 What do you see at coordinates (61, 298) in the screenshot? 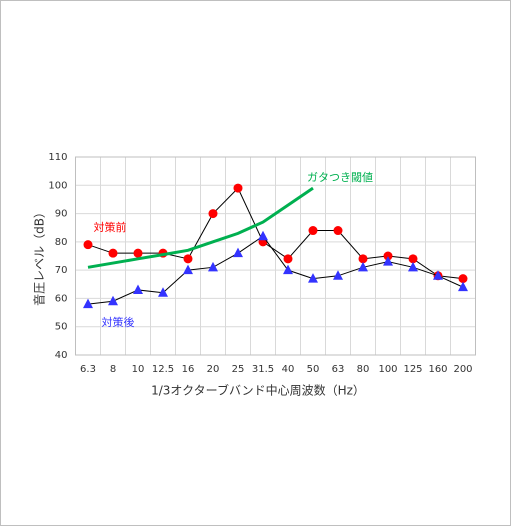
I see `y-tick-label: 60` at bounding box center [61, 298].